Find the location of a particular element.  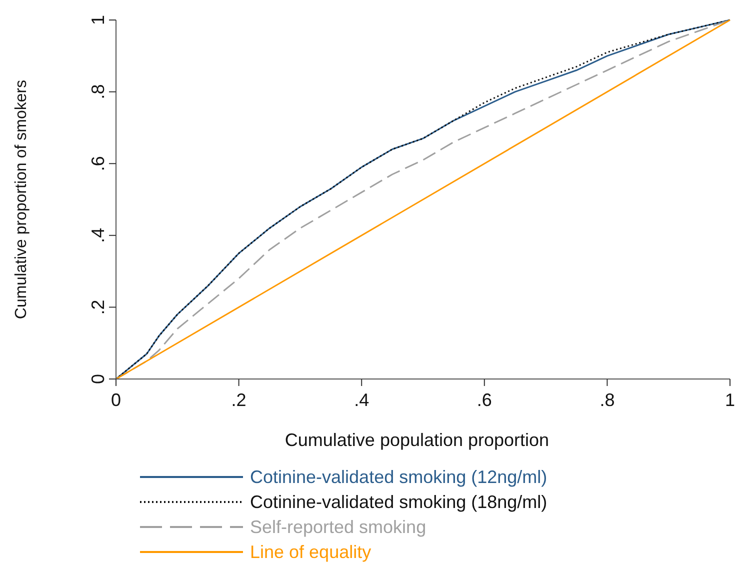

y-axis-title: Cumulative proportion of smokers is located at coordinates (21, 200).